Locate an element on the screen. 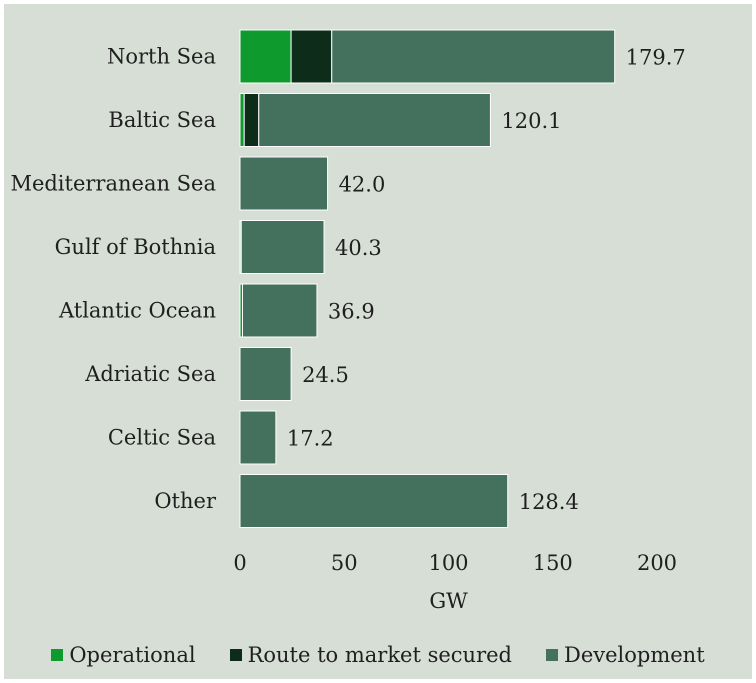  x-tick-label: 0 is located at coordinates (239, 563).